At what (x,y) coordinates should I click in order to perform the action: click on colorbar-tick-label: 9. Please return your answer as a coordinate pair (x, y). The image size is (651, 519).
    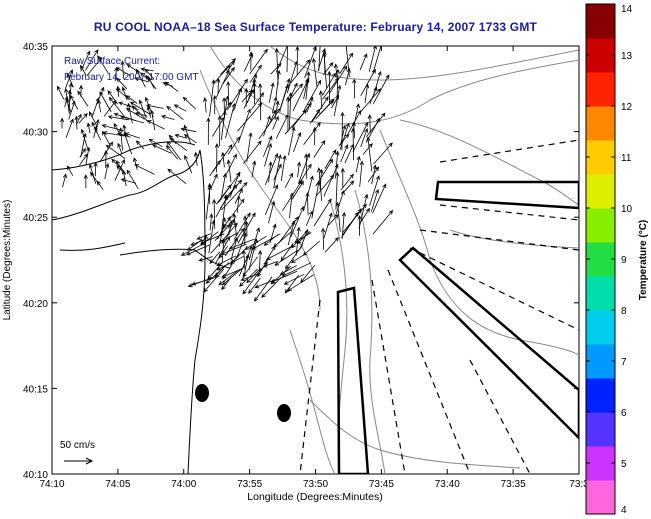
    Looking at the image, I should click on (624, 260).